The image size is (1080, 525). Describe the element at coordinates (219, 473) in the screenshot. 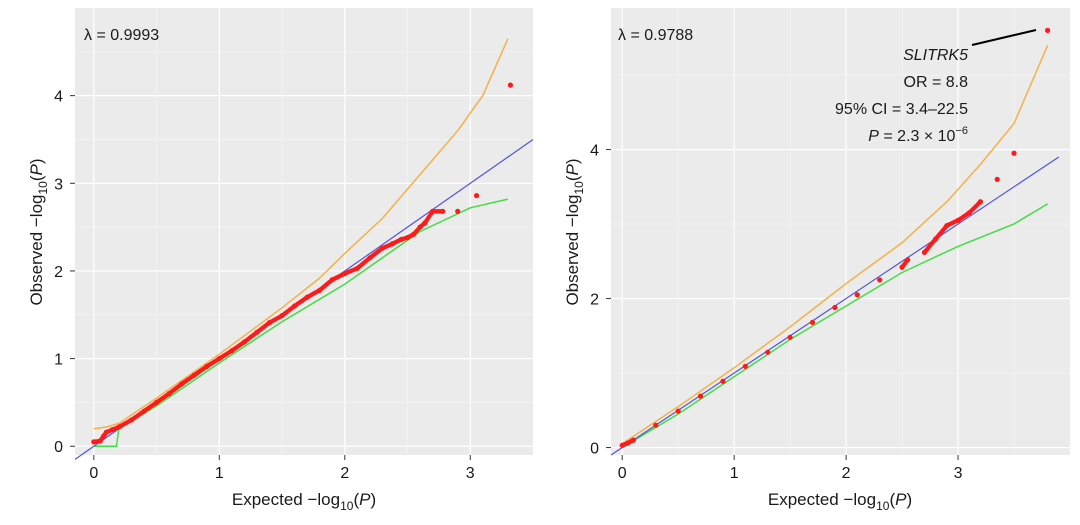

I see `left-x-tick-label: 1` at that location.